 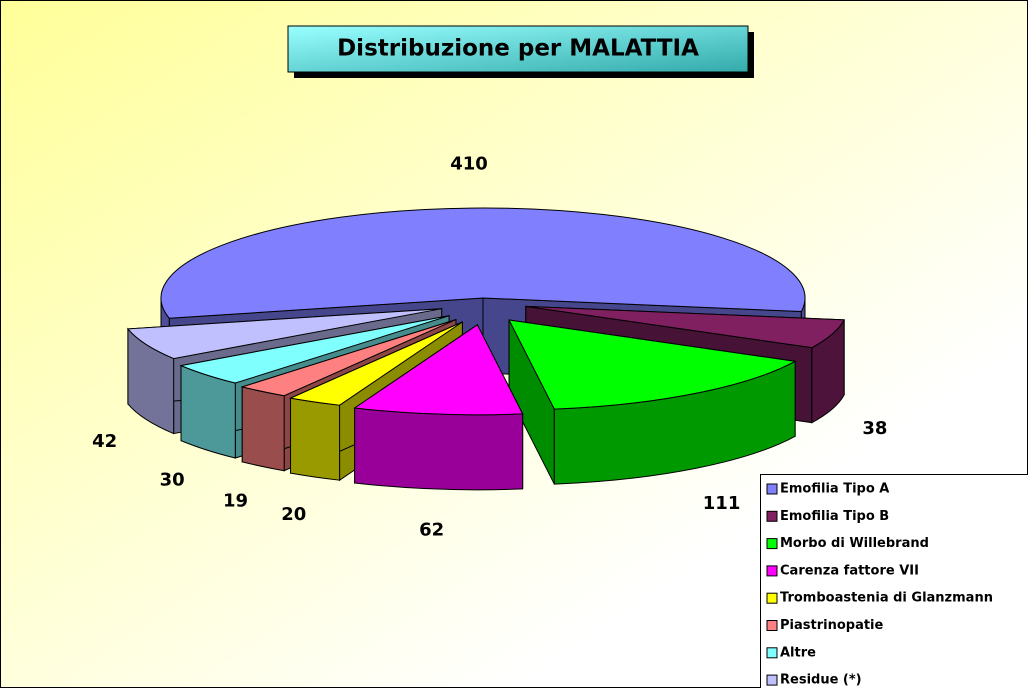 I want to click on legend-label: Tromboastenia di Glanzmann, so click(x=886, y=598).